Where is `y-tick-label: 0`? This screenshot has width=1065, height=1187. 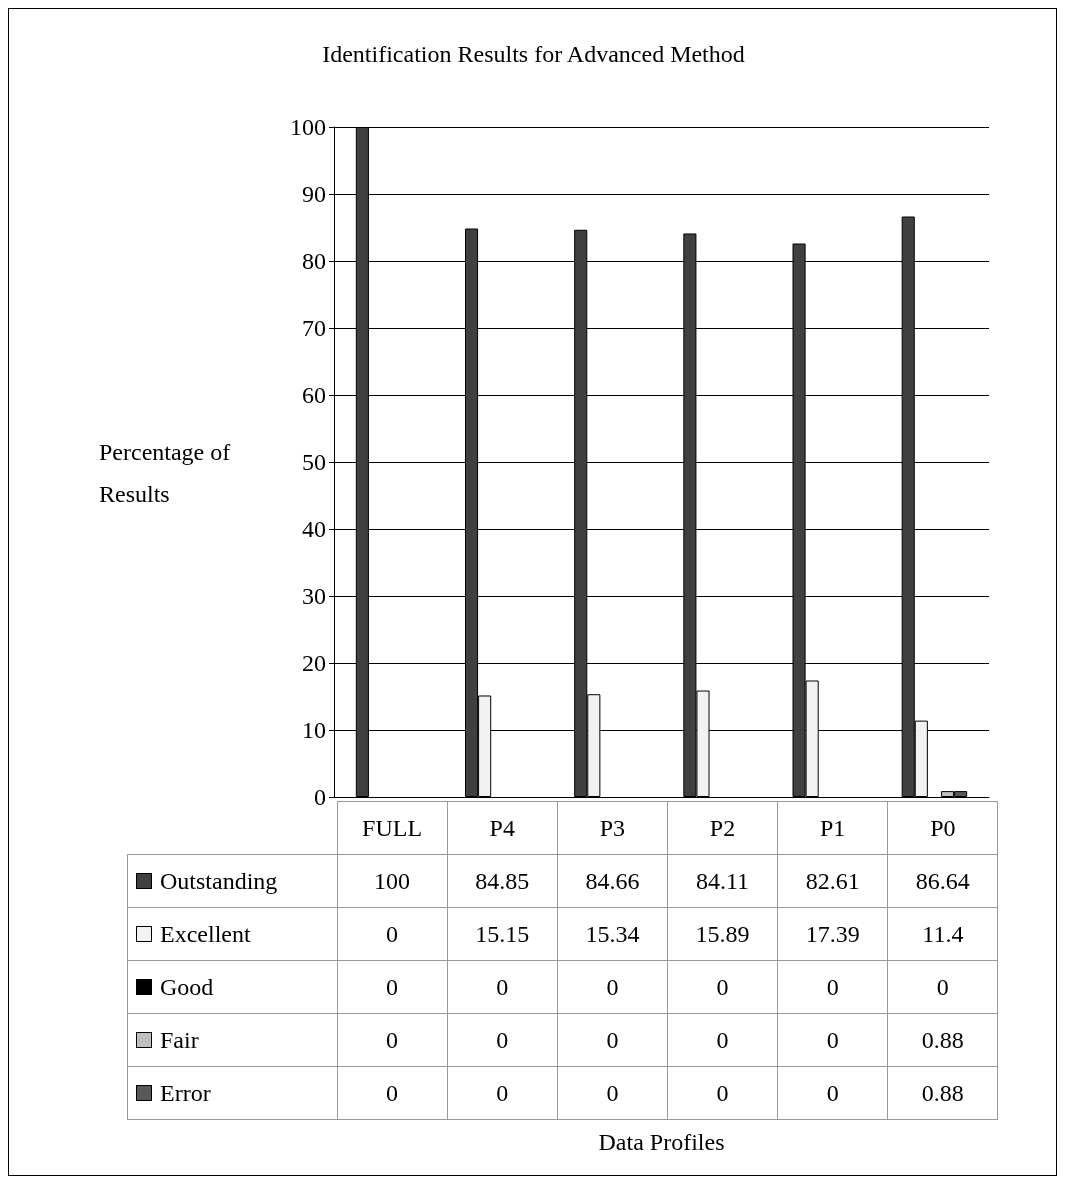 y-tick-label: 0 is located at coordinates (320, 797).